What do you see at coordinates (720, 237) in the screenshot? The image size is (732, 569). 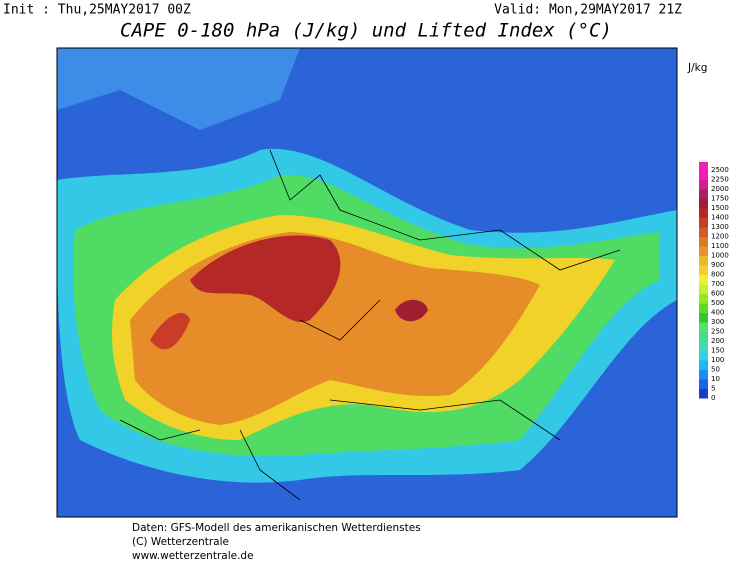 I see `colorbar-label: 1200` at bounding box center [720, 237].